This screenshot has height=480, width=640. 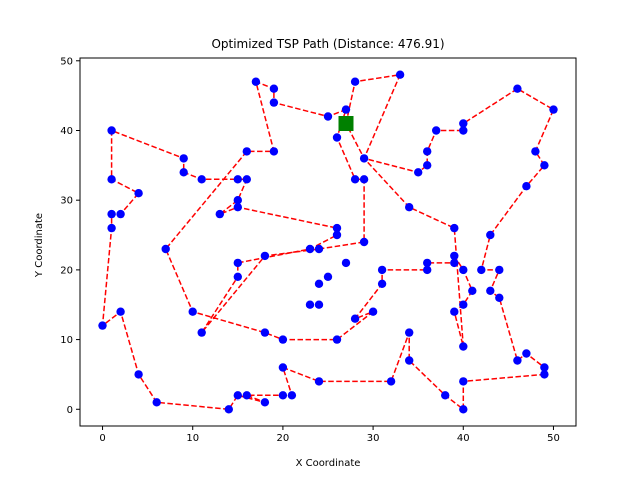 What do you see at coordinates (66, 270) in the screenshot?
I see `y-tick-label: 20` at bounding box center [66, 270].